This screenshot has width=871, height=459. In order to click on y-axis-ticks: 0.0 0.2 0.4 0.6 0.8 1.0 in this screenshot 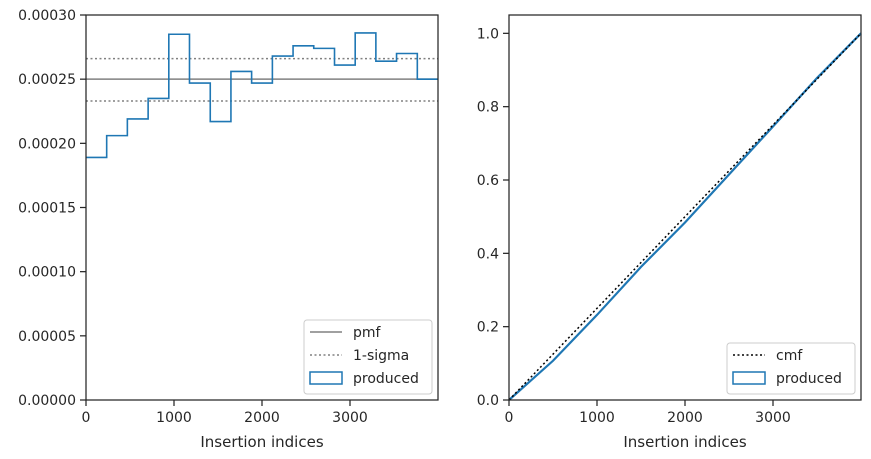, I will do `click(493, 217)`.